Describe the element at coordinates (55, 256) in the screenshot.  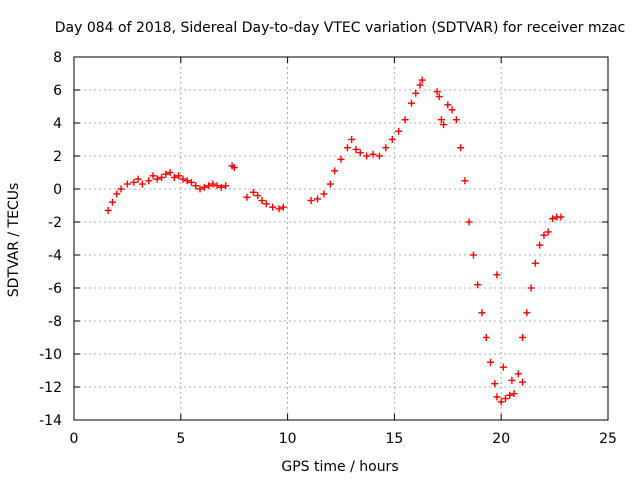
I see `y-tick-label: -4` at that location.